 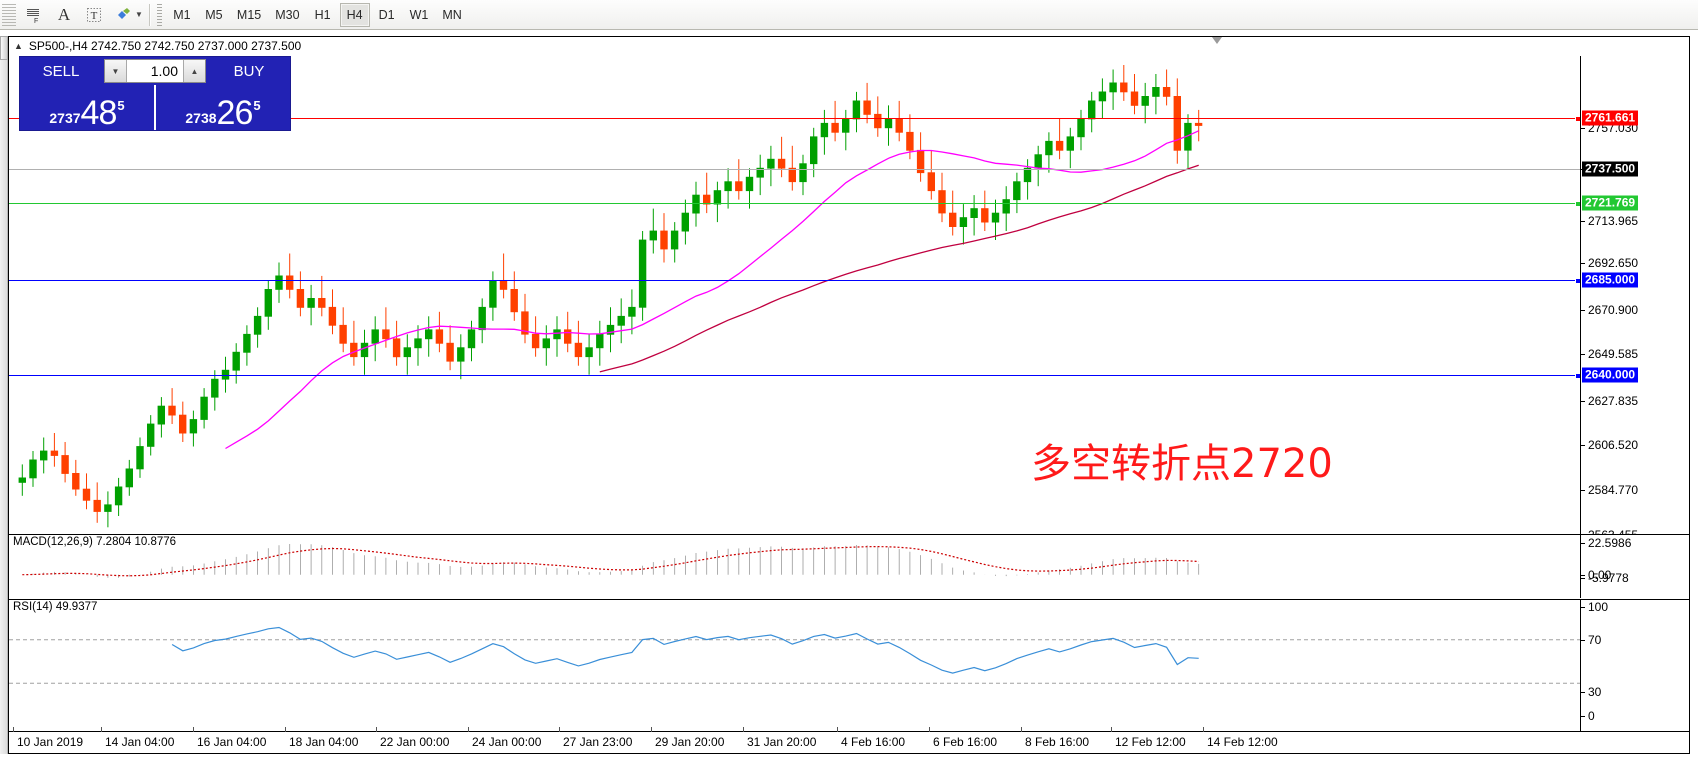 What do you see at coordinates (324, 742) in the screenshot?
I see `time-tick-label: 18 Jan 04:00` at bounding box center [324, 742].